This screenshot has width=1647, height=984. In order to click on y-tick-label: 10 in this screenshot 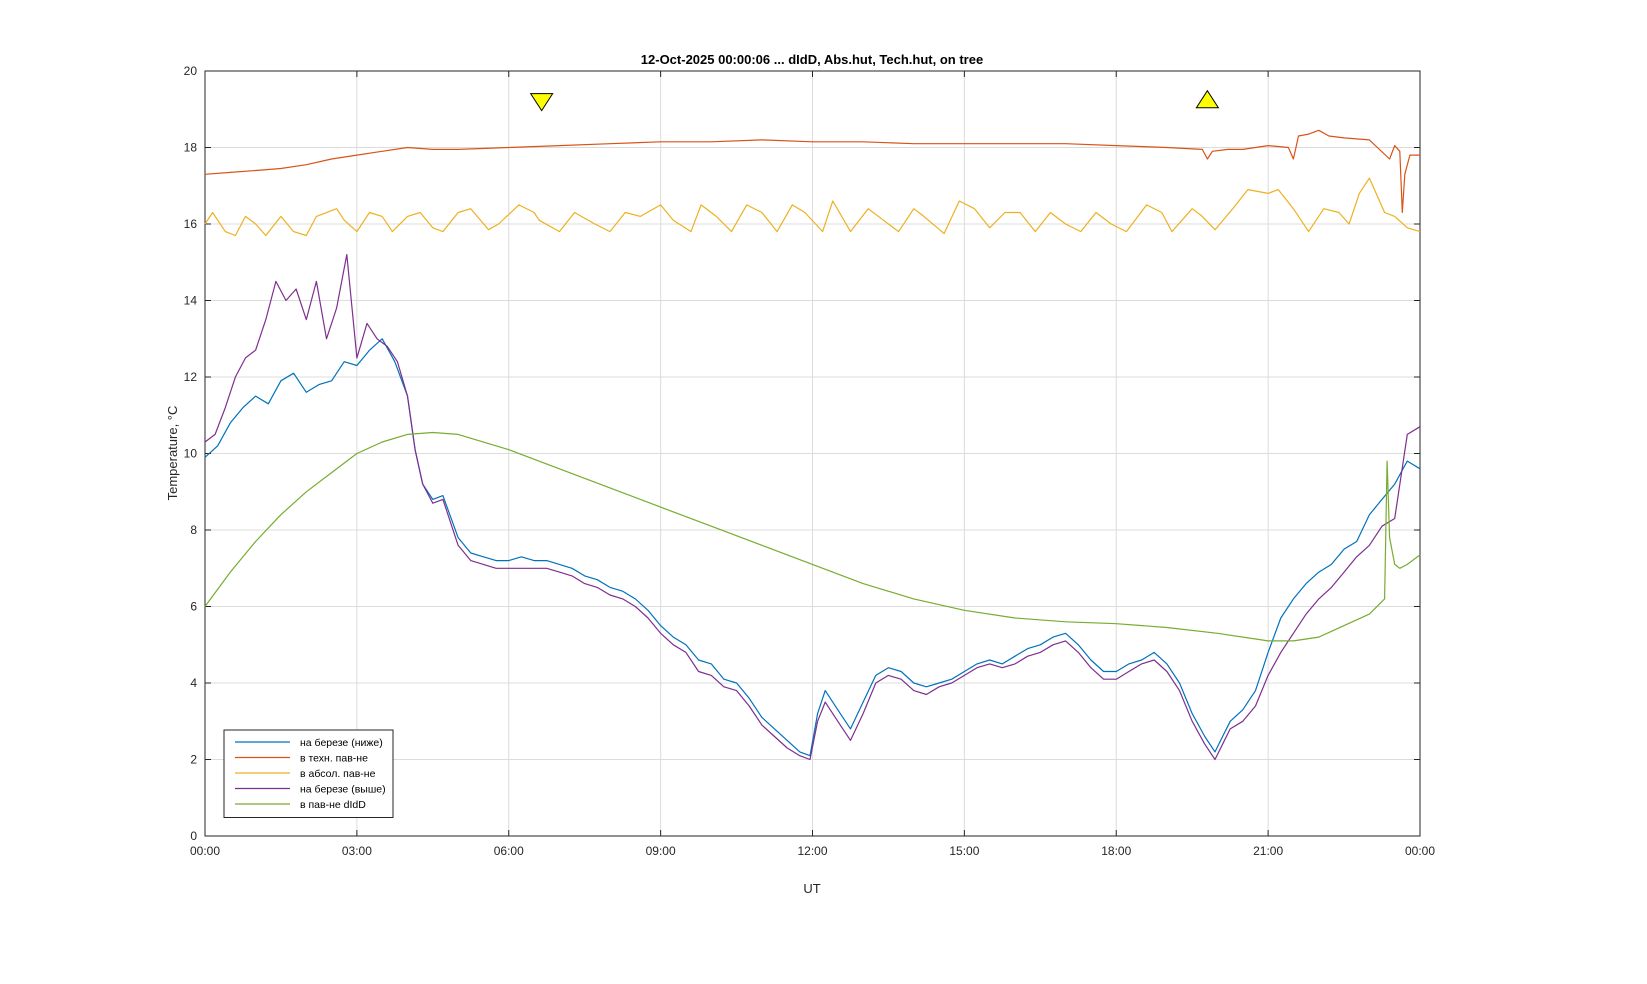, I will do `click(191, 454)`.